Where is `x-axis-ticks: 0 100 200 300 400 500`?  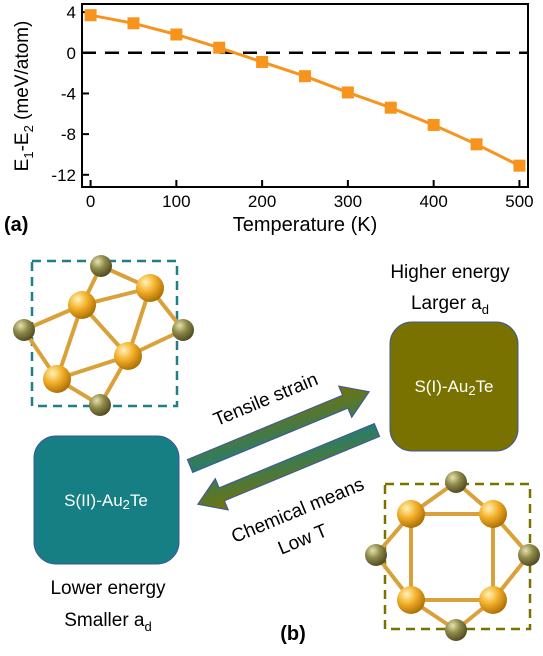
x-axis-ticks: 0 100 200 300 400 500 is located at coordinates (310, 195).